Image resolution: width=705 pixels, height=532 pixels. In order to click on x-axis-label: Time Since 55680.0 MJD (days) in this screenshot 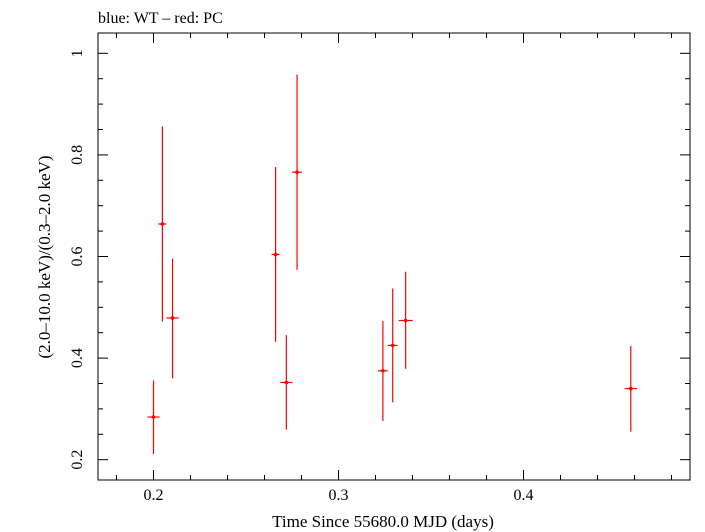, I will do `click(383, 521)`.